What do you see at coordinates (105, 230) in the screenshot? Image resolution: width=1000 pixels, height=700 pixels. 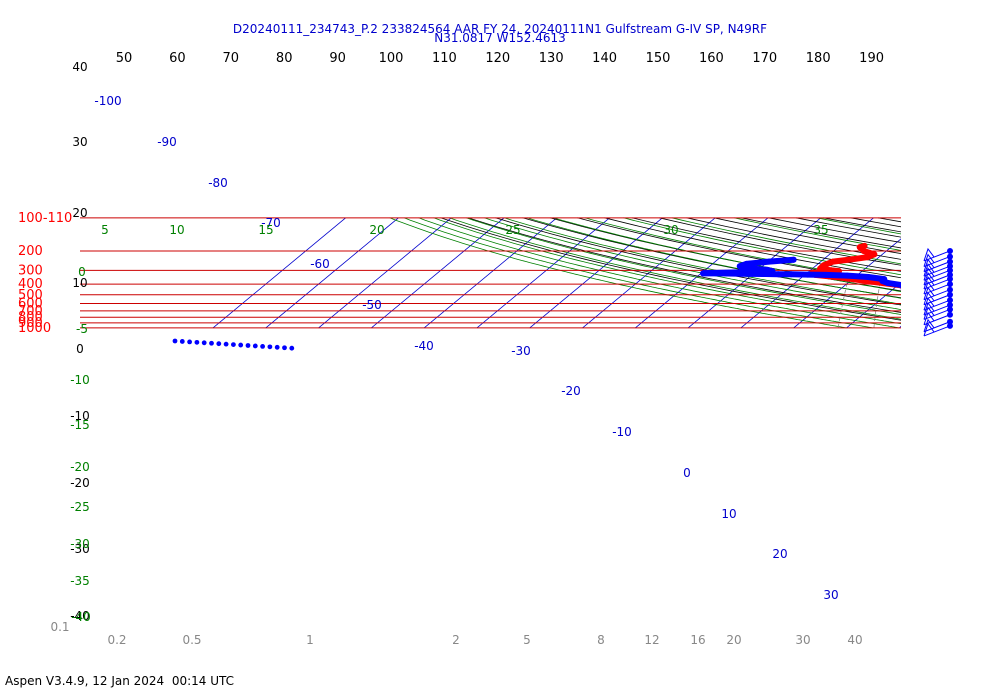 I see `moist-adiabat-label: 5` at bounding box center [105, 230].